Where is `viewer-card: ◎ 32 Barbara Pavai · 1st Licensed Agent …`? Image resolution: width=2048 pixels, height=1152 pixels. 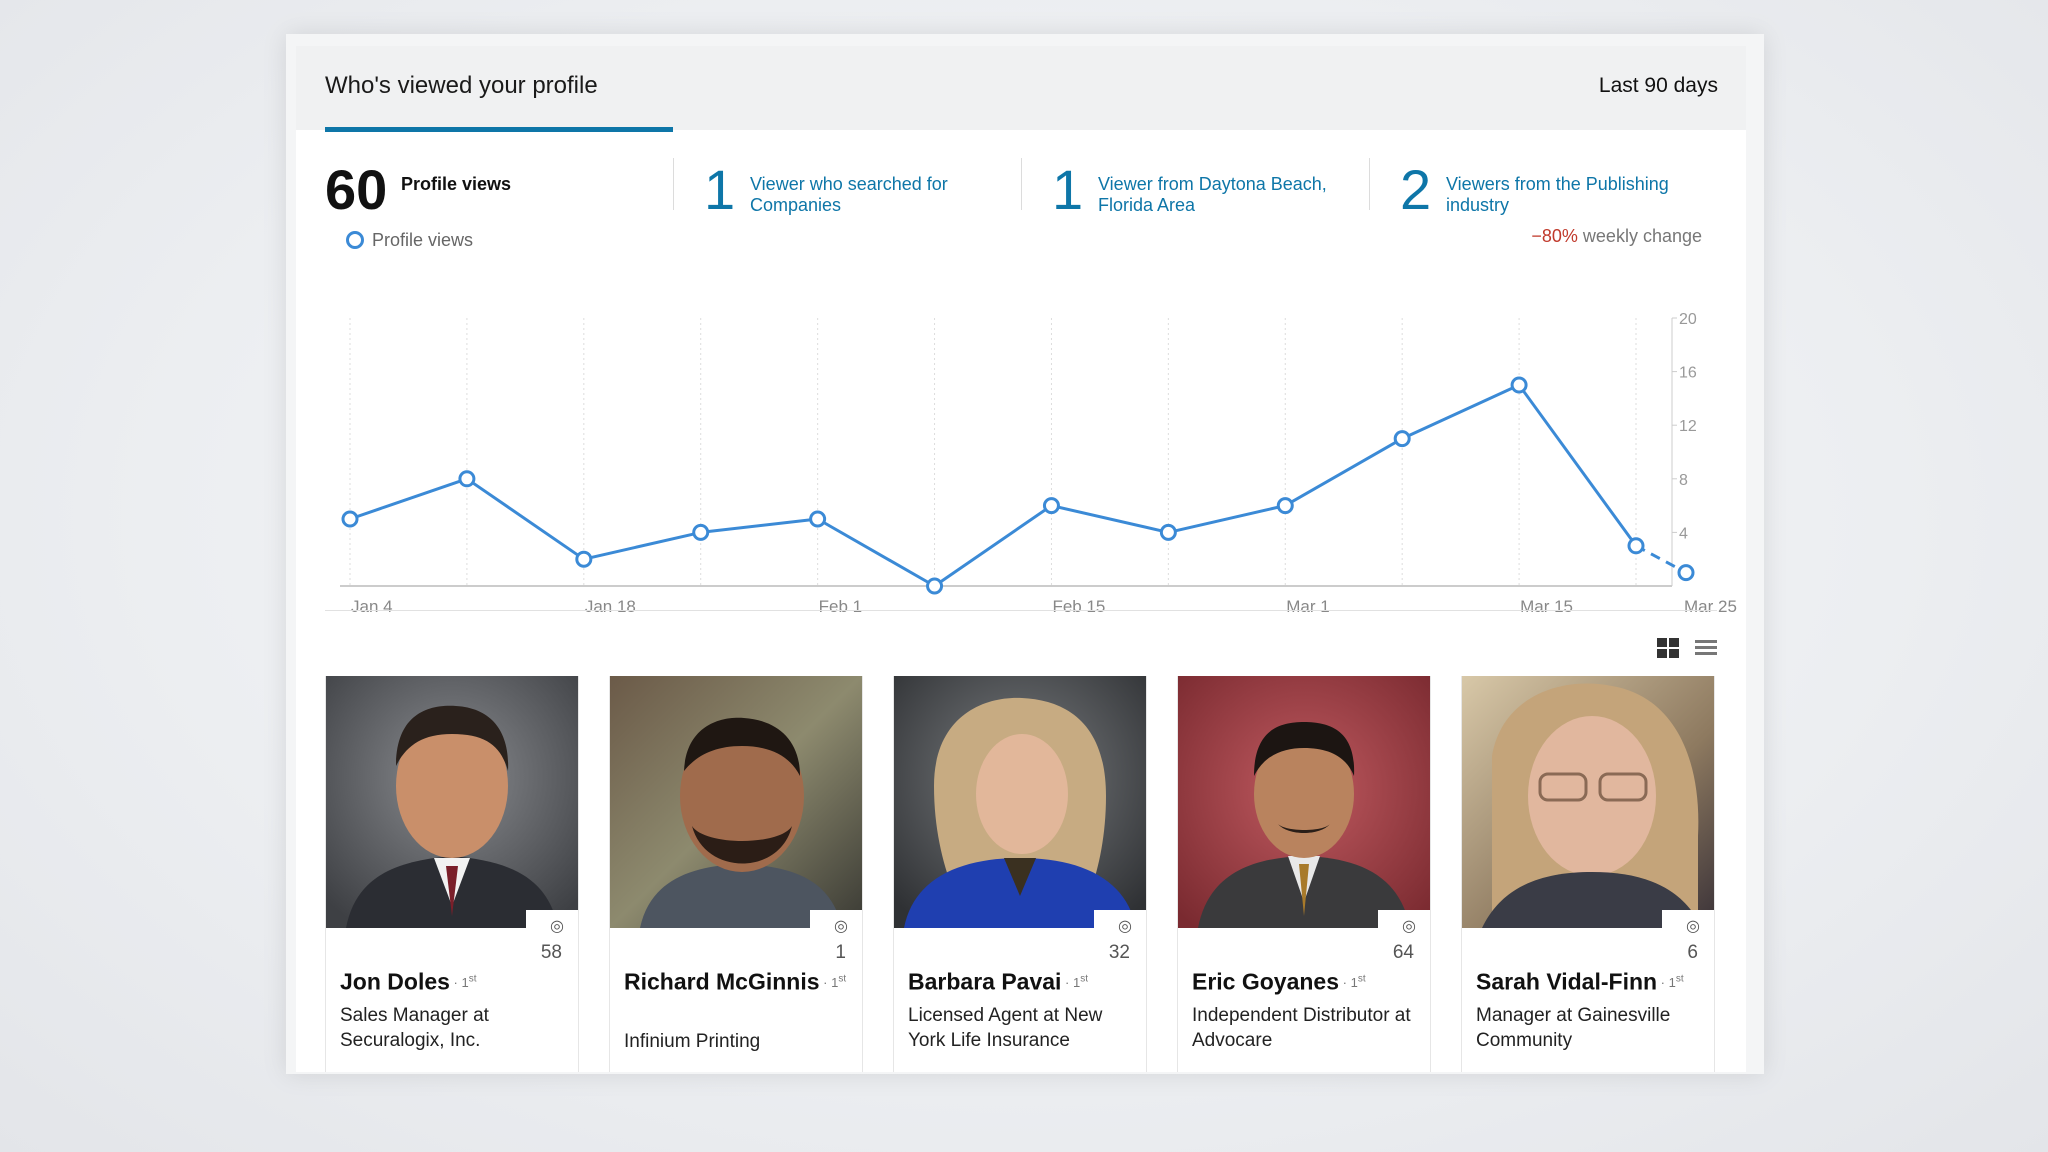
viewer-card: ◎ 32 Barbara Pavai · 1st Licensed Agent … is located at coordinates (1020, 874).